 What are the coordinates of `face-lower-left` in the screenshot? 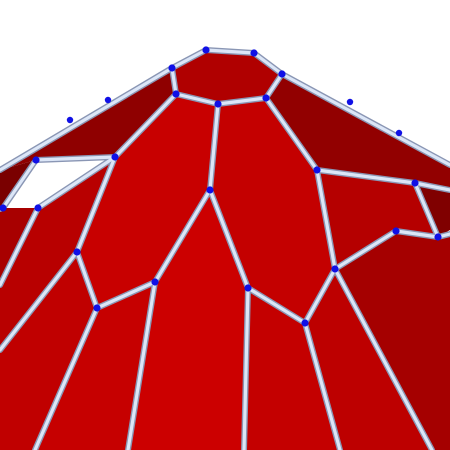 It's located at (57, 253).